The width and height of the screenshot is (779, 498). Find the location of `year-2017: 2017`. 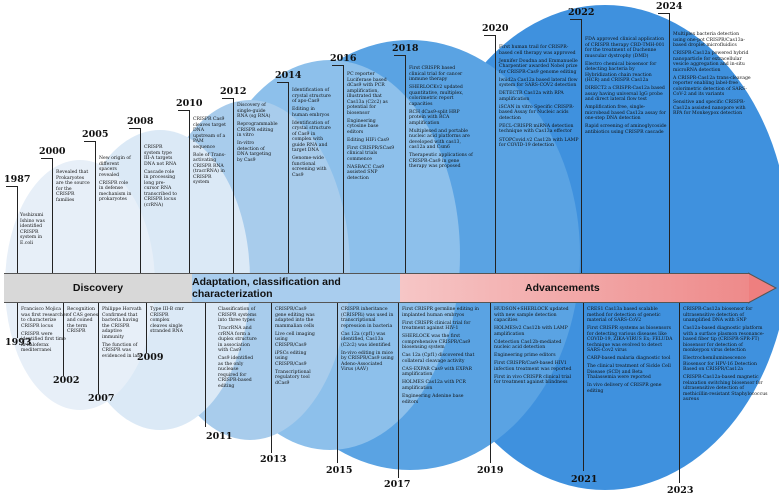

year-2017: 2017 is located at coordinates (397, 484).